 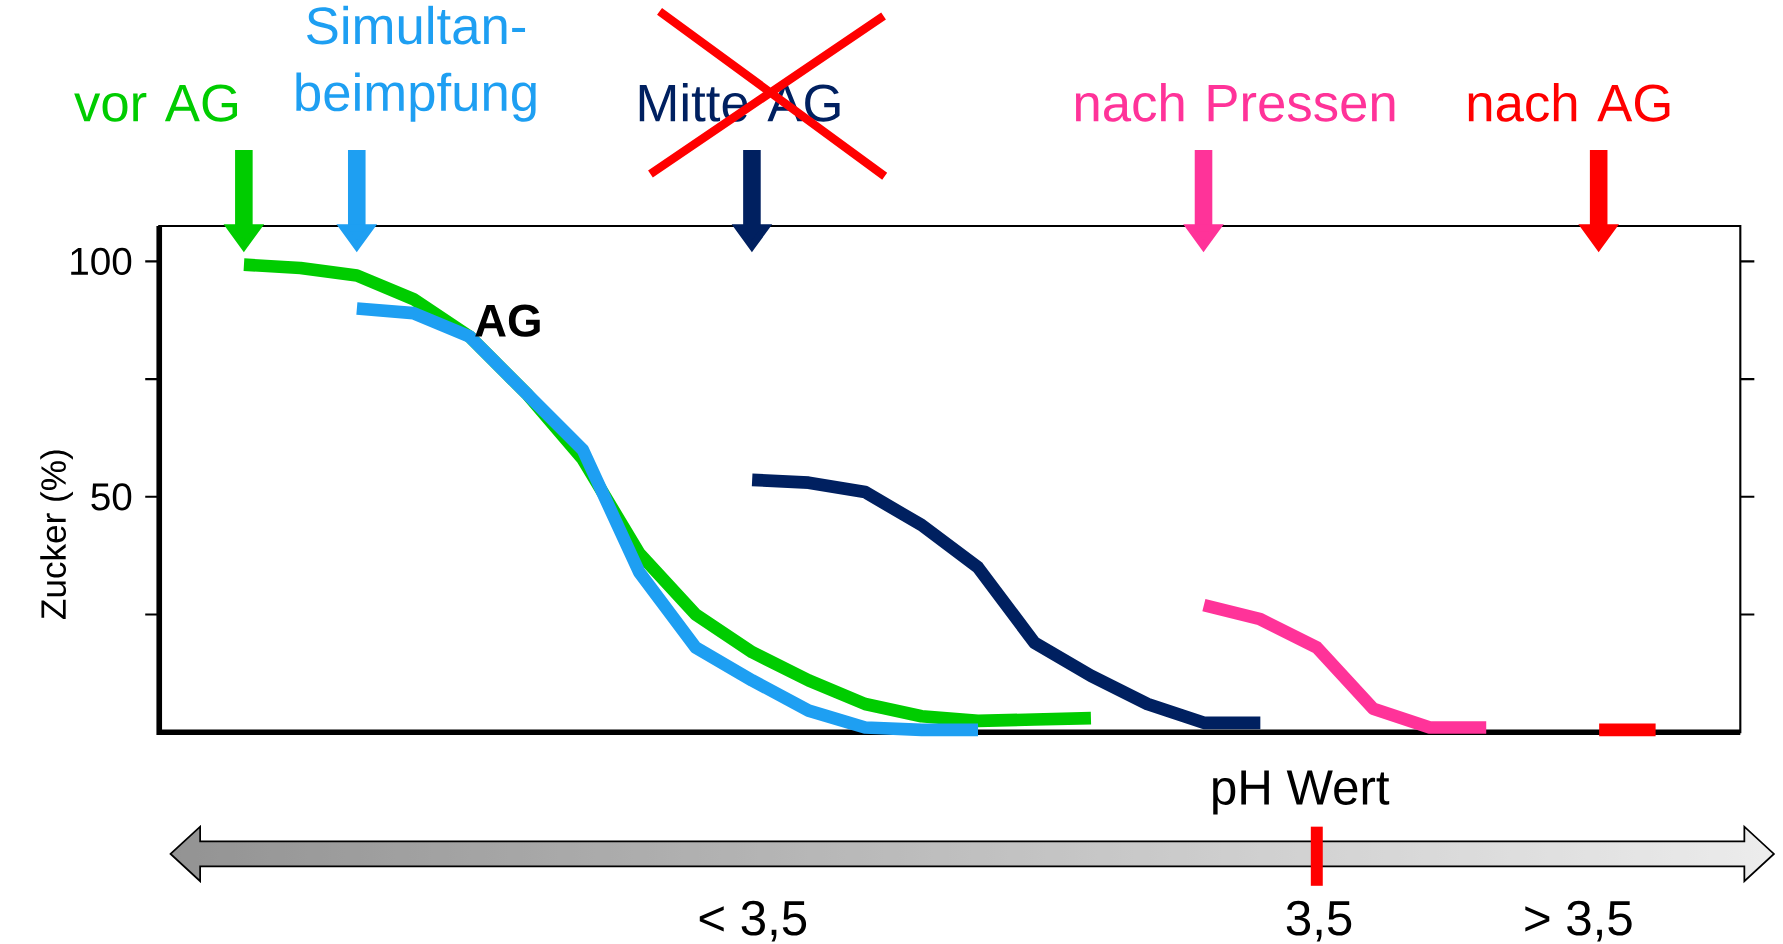 I want to click on annotation: AG, so click(x=507, y=320).